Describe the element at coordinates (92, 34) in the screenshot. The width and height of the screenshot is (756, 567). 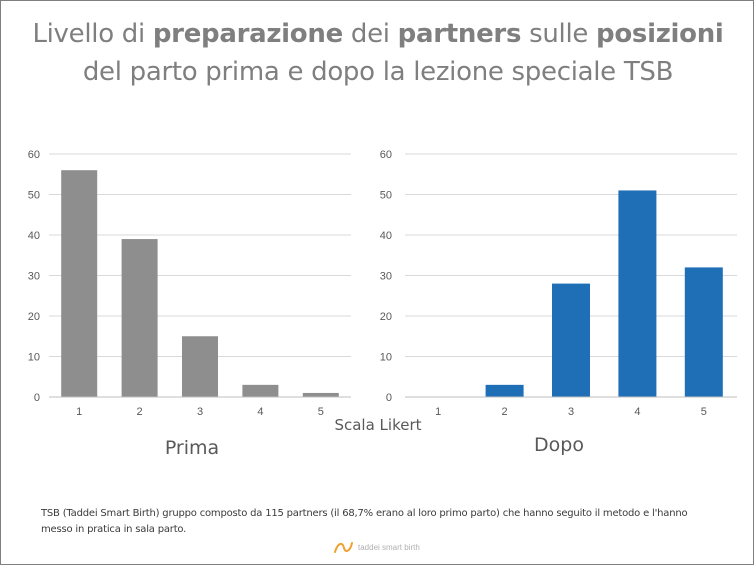
I see `title-part: Livello di` at that location.